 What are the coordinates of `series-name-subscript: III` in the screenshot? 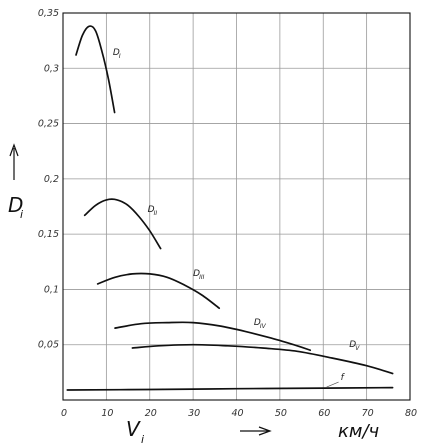 It's located at (202, 277).